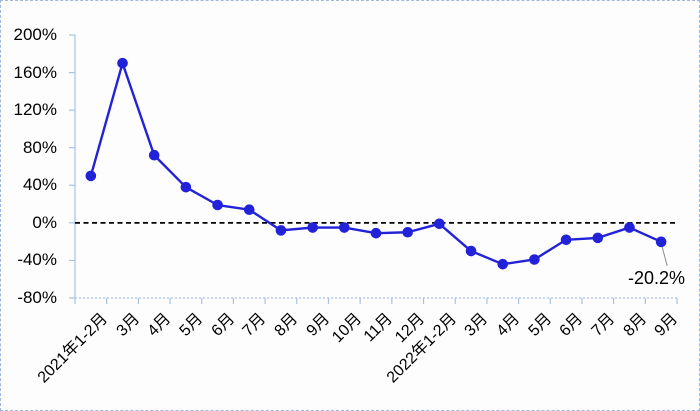  Describe the element at coordinates (39, 185) in the screenshot. I see `y-axis-tick-label: 40%` at that location.